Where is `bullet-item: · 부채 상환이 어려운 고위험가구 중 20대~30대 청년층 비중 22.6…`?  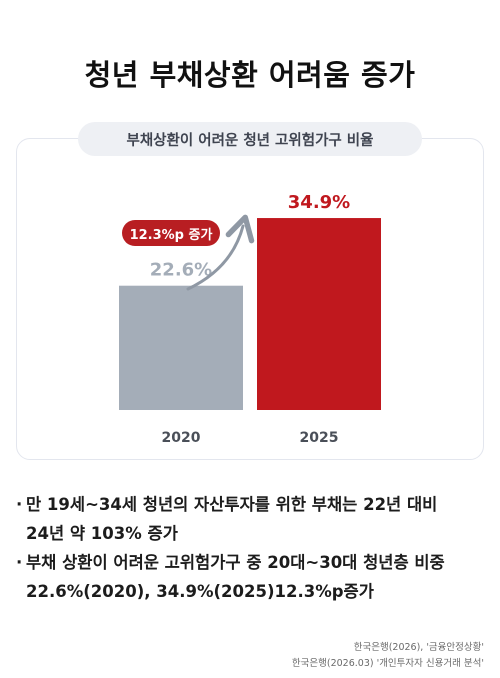 bullet-item: · 부채 상환이 어려운 고위험가구 중 20대~30대 청년층 비중 22.6… is located at coordinates (251, 577).